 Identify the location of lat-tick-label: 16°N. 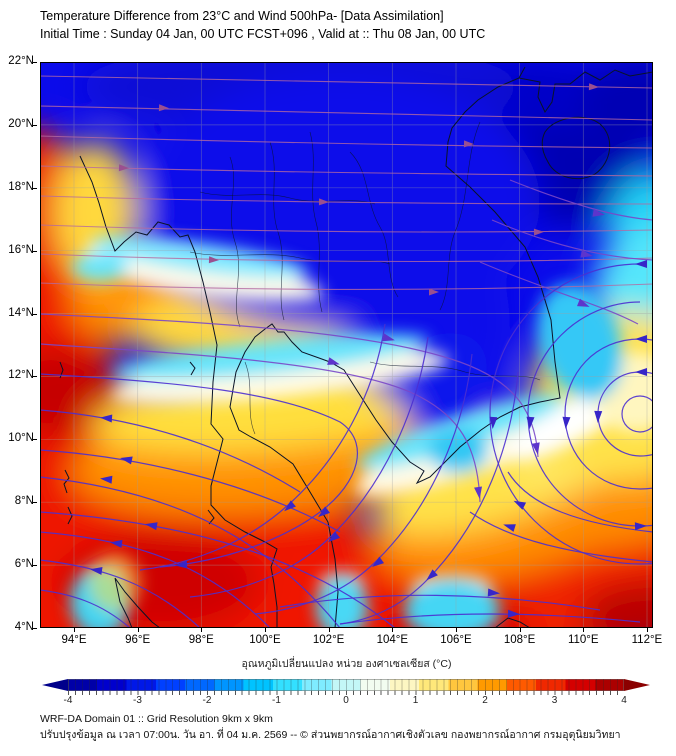
(21, 249).